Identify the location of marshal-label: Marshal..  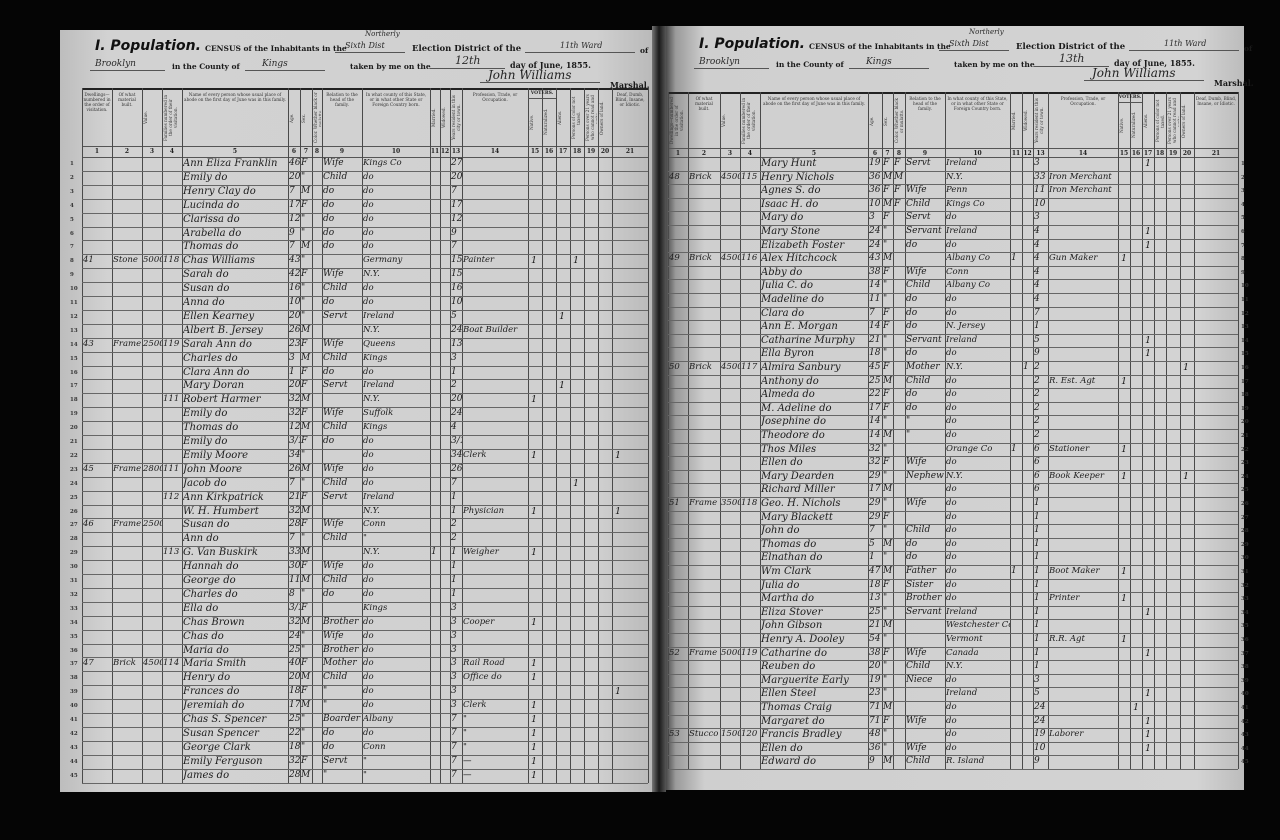
(1234, 83).